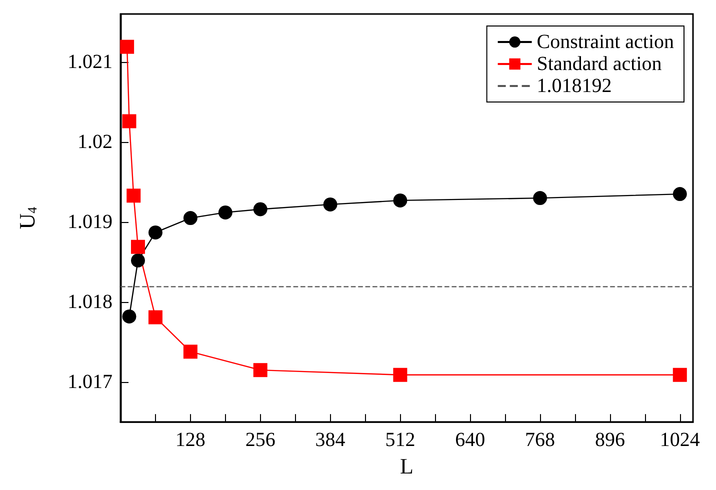  What do you see at coordinates (330, 440) in the screenshot?
I see `x-tick-label: 384` at bounding box center [330, 440].